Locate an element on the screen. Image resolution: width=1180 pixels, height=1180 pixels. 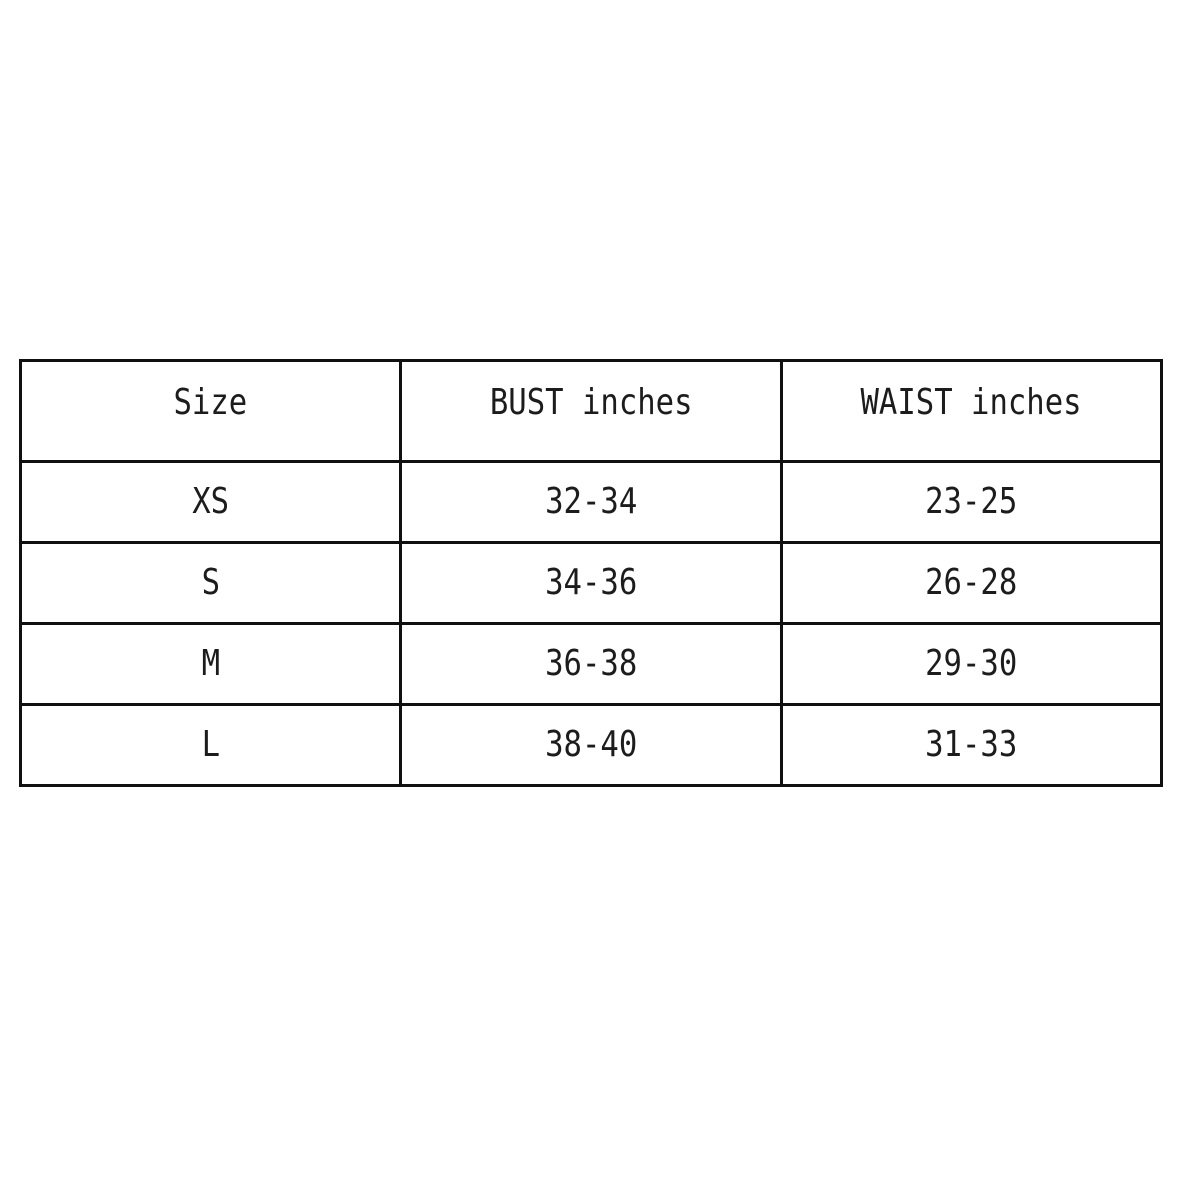
cell-bust-m: 36-38 is located at coordinates (591, 664).